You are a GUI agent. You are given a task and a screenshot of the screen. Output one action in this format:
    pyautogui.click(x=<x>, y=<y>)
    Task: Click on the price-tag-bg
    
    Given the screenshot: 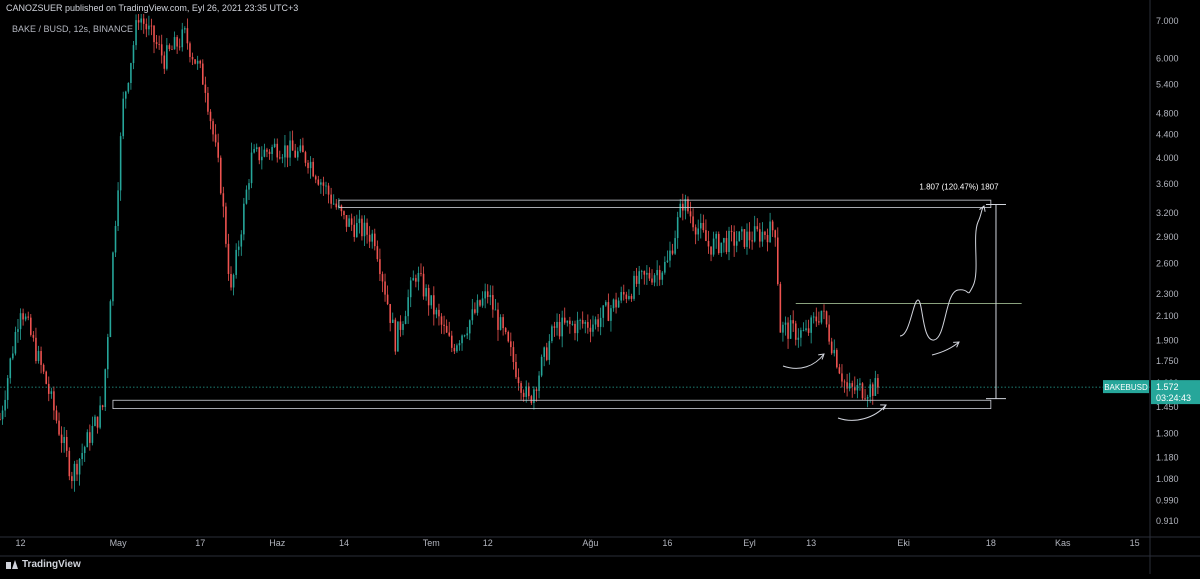 What is the action you would take?
    pyautogui.click(x=1175, y=392)
    